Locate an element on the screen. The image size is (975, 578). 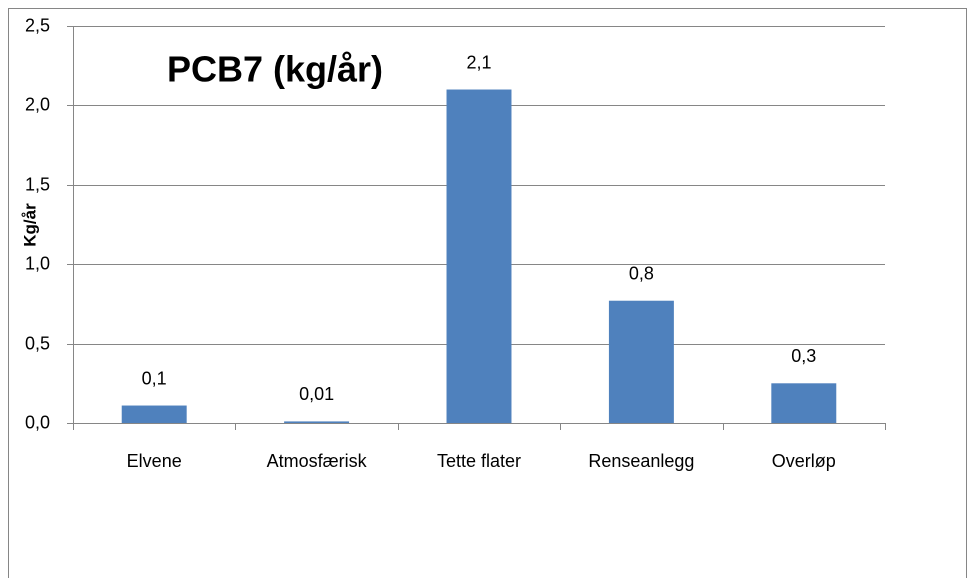
y-tick-label: 1,0 is located at coordinates (37, 263).